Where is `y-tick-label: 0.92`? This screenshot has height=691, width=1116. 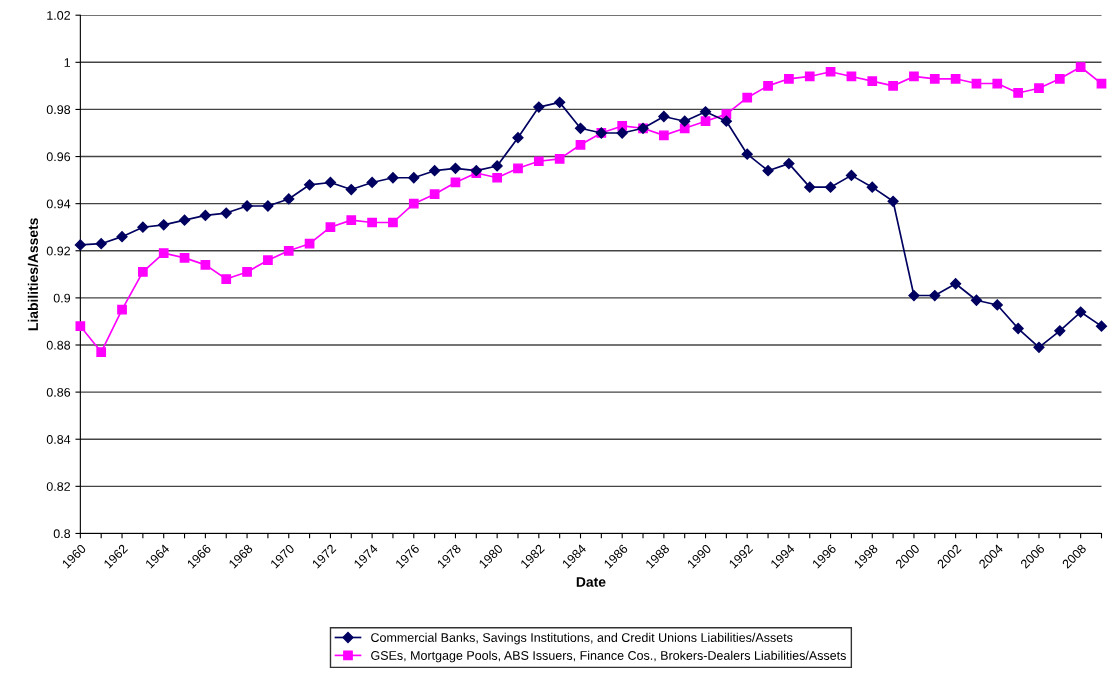 y-tick-label: 0.92 is located at coordinates (58, 251).